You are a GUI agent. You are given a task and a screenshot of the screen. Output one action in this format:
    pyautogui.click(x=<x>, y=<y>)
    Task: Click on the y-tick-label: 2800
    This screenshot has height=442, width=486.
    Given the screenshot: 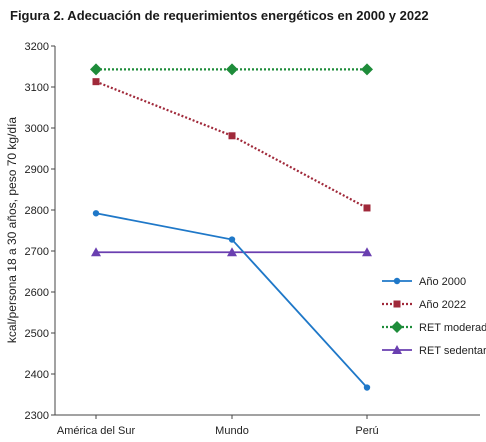 What is the action you would take?
    pyautogui.click(x=37, y=211)
    